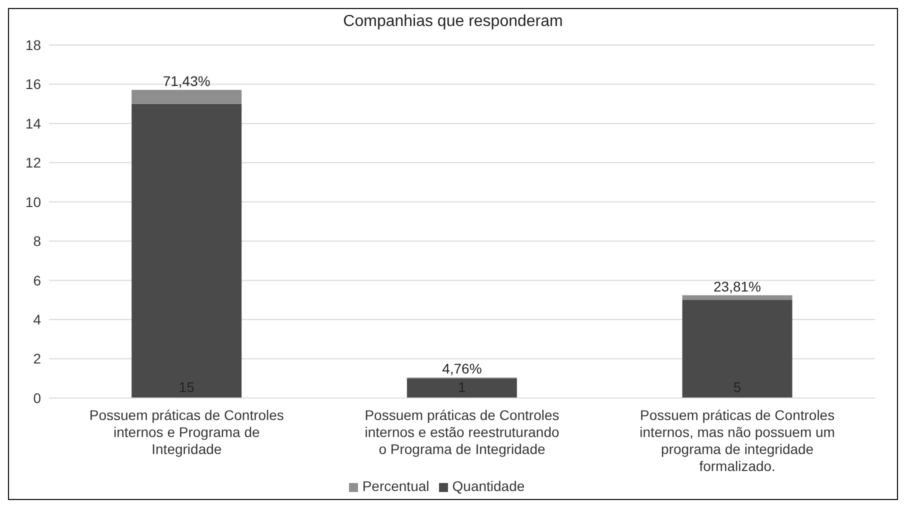  Describe the element at coordinates (33, 162) in the screenshot. I see `y-tick-label: 12` at that location.